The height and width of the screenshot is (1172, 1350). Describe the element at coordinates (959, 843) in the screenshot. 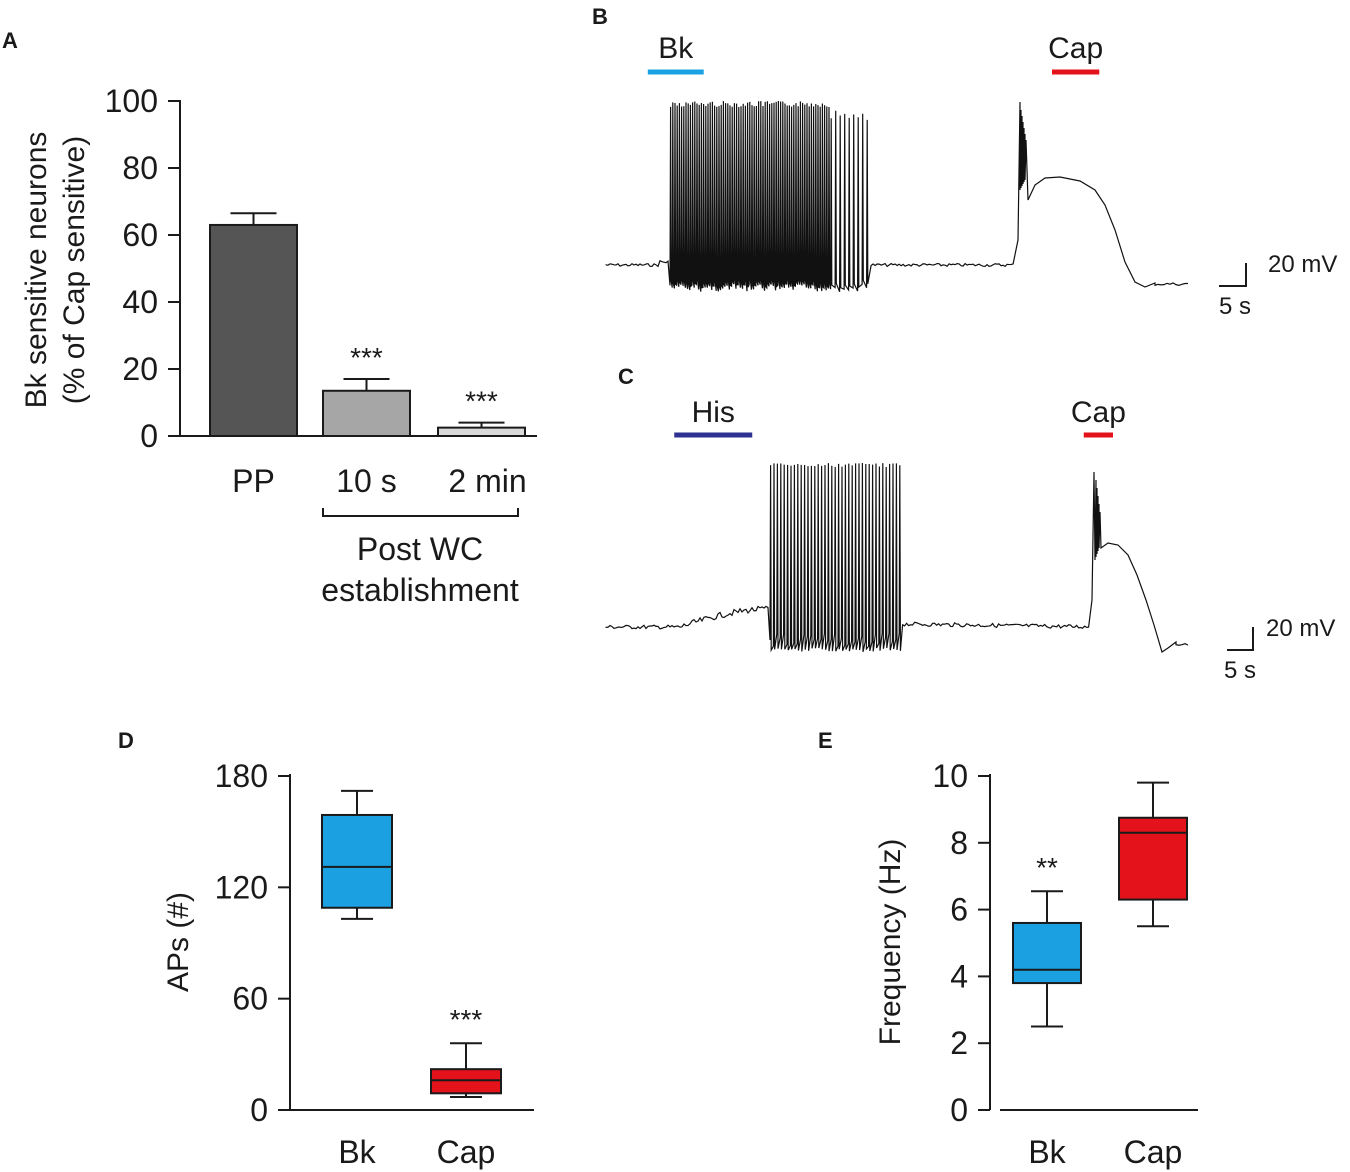

I see `y-tick-label: 8` at that location.